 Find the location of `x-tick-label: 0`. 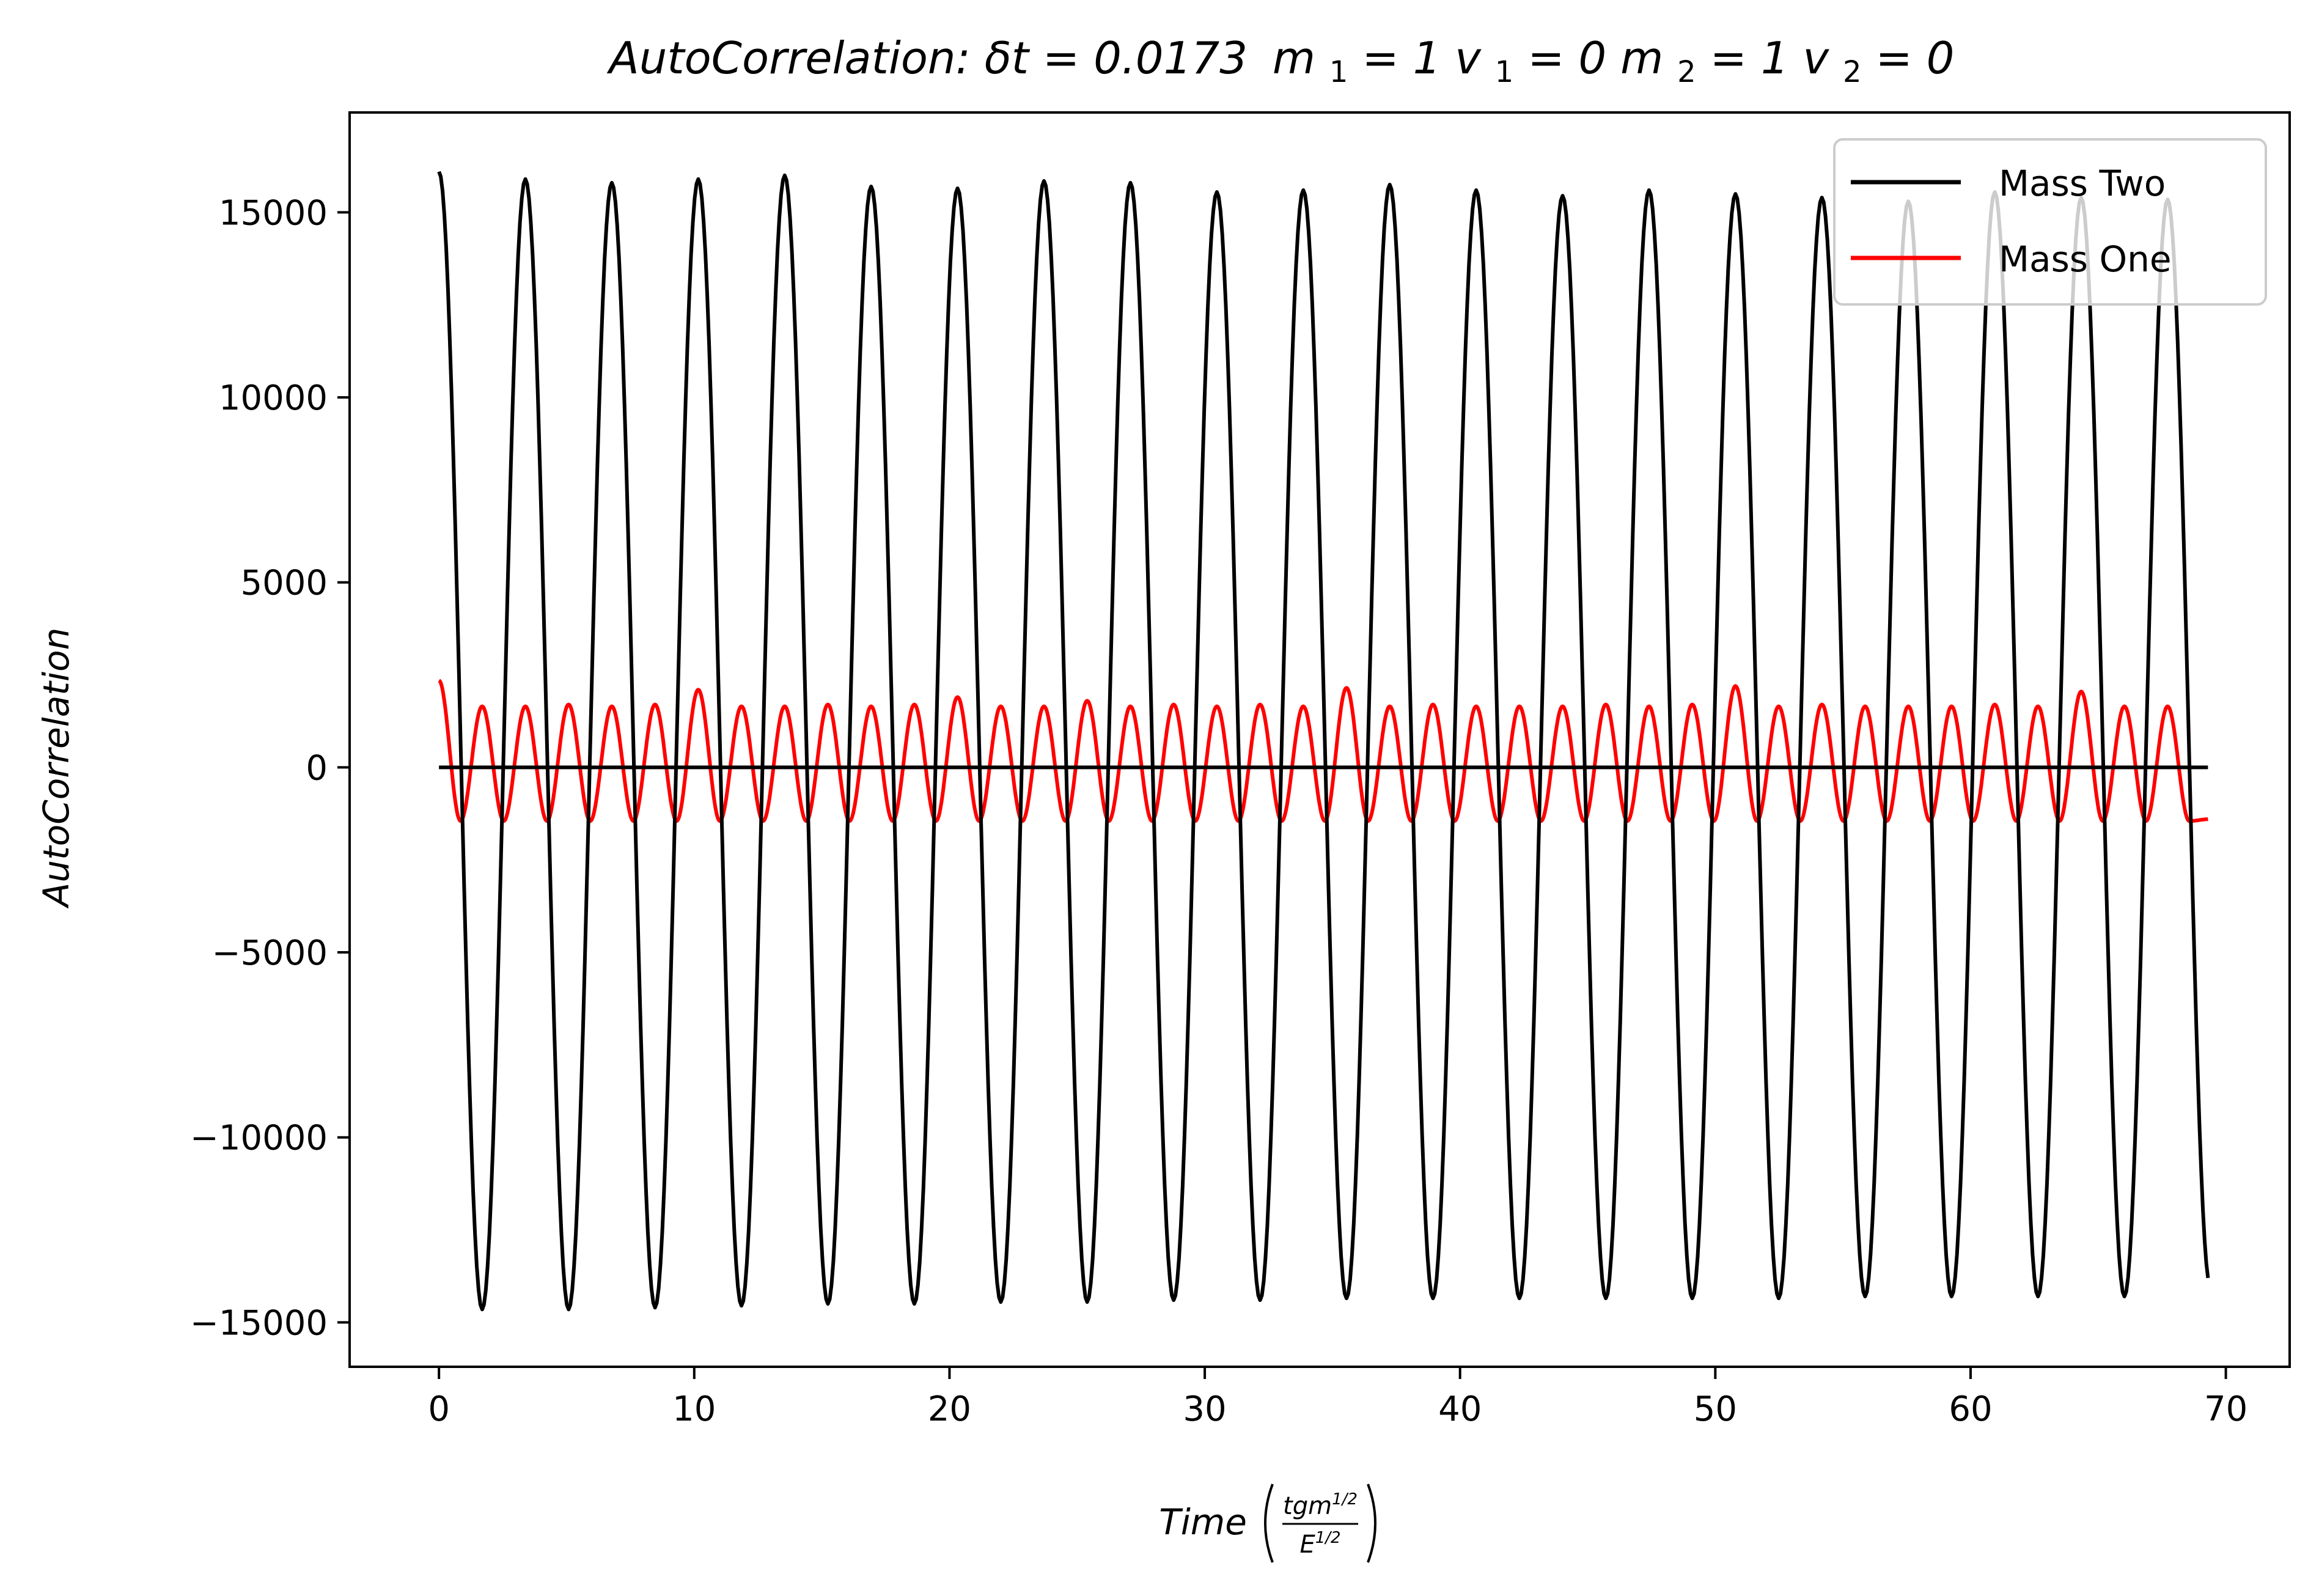

x-tick-label: 0 is located at coordinates (439, 1409).